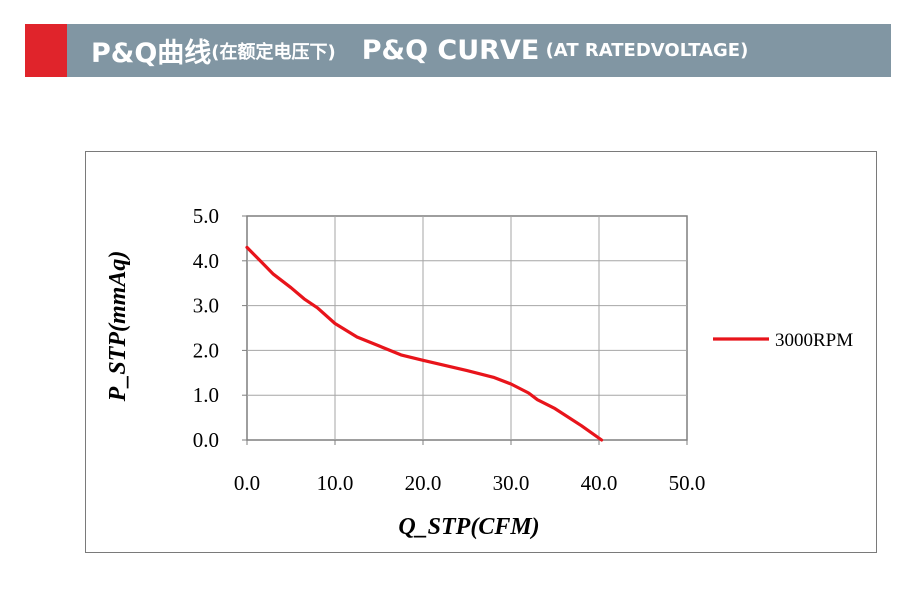  I want to click on y-tick-label: 1.0, so click(206, 395).